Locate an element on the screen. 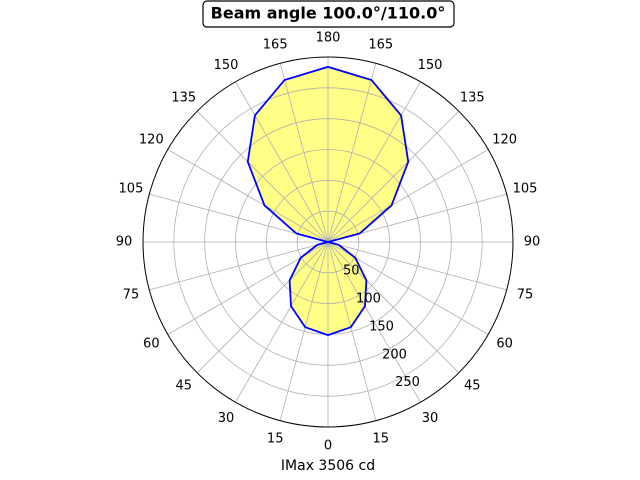  theta-tick-label: 180 is located at coordinates (328, 38).